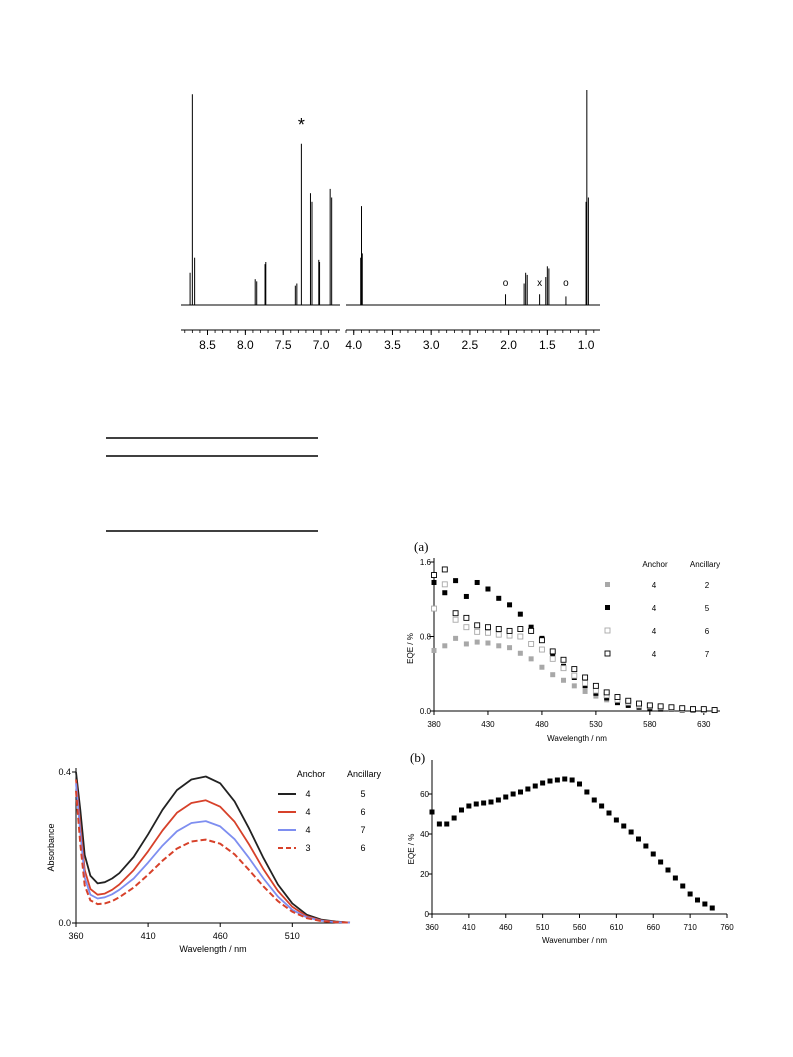 Image resolution: width=793 pixels, height=1057 pixels. I want to click on panel-label: (b), so click(417, 757).